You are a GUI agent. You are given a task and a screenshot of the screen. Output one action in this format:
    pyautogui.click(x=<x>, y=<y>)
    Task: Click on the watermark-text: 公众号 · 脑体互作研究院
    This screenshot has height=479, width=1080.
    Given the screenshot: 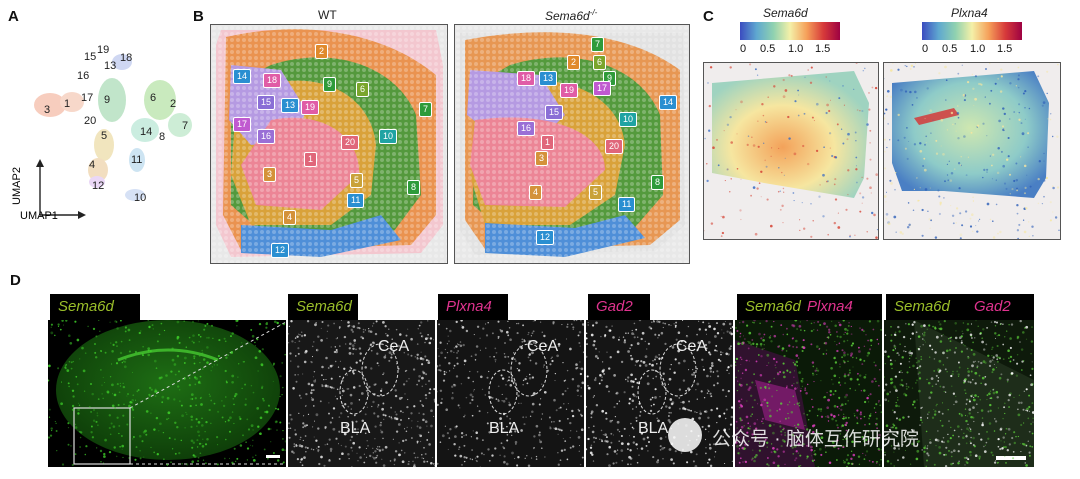 What is the action you would take?
    pyautogui.click(x=815, y=439)
    